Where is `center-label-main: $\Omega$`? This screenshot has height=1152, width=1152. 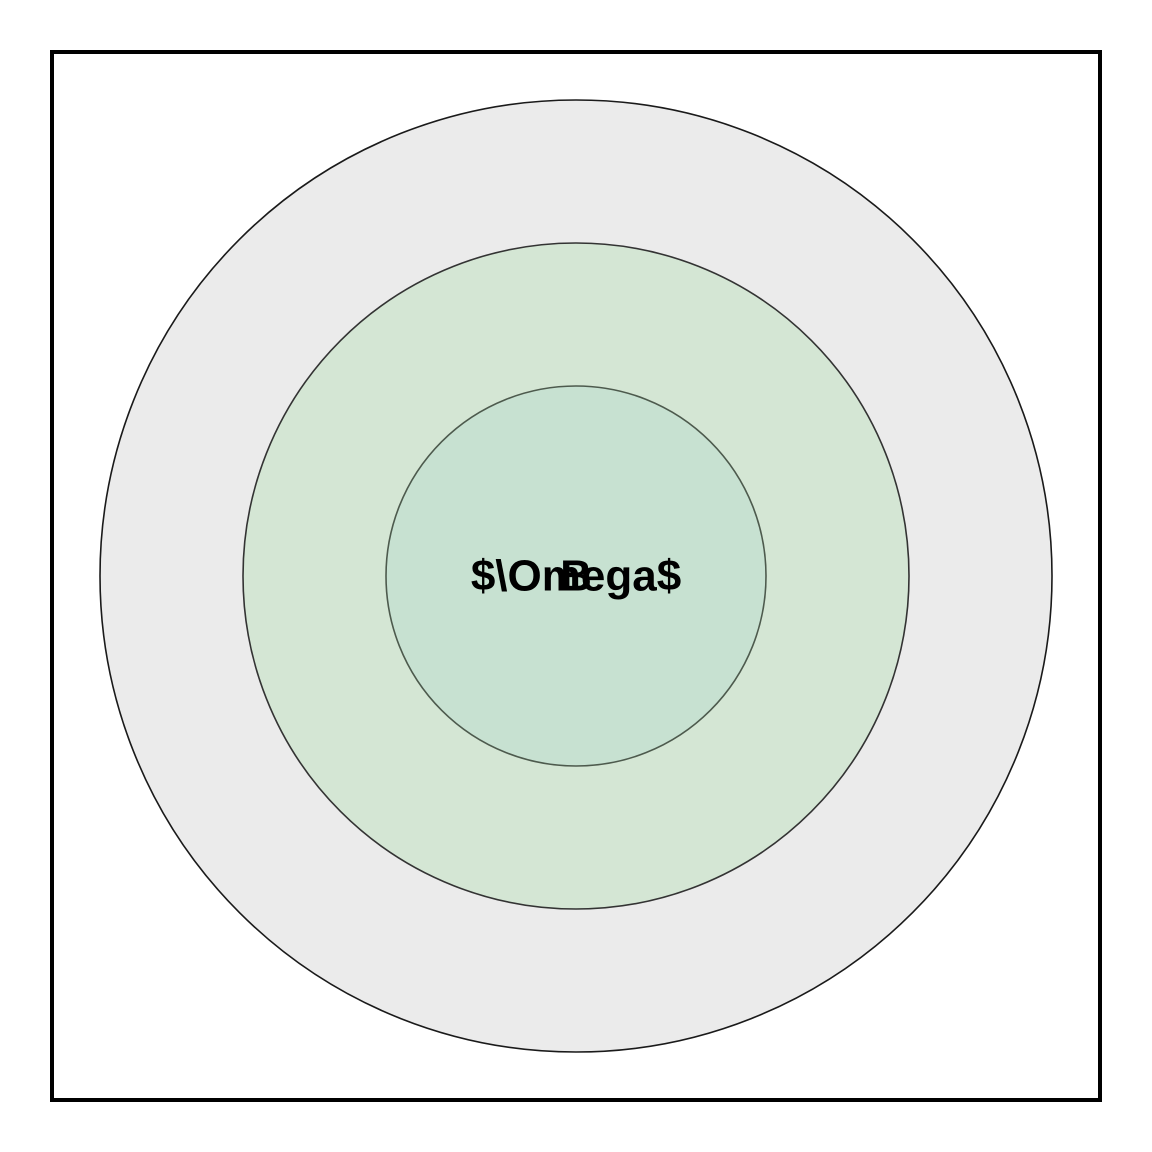 center-label-main: $\Omega$ is located at coordinates (576, 576).